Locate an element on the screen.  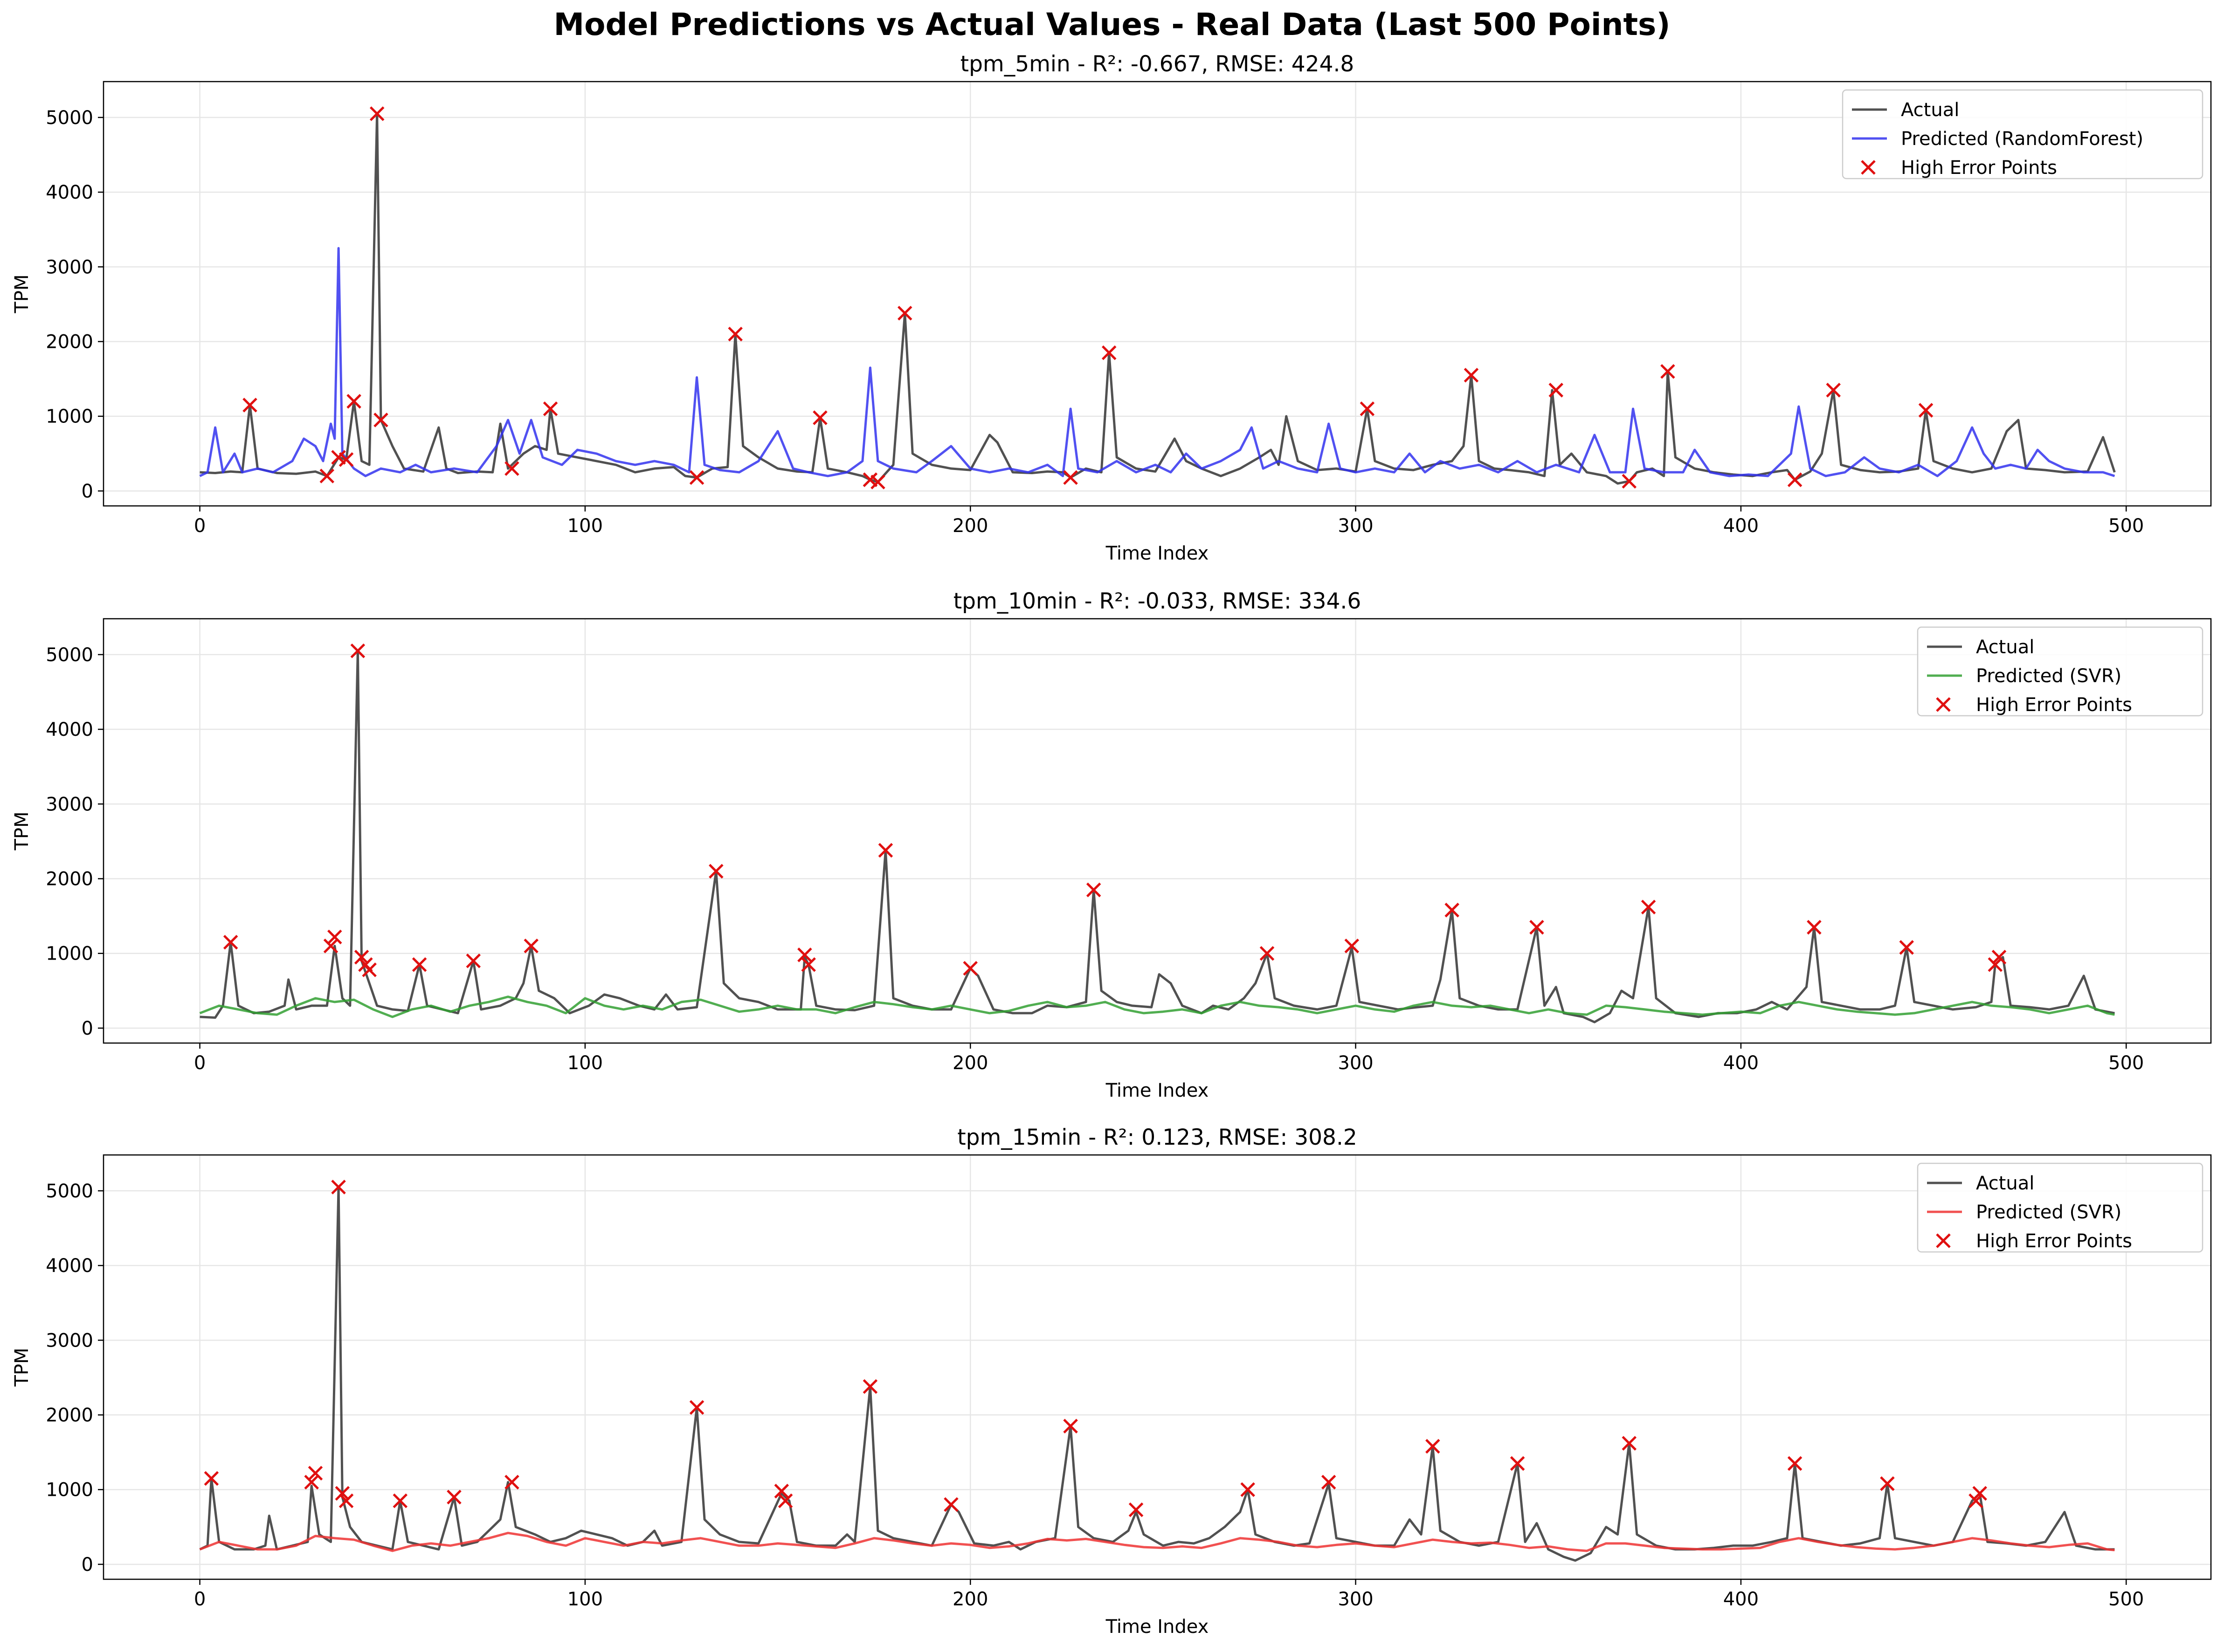
series-line-predicted-randomforest- is located at coordinates (1157, 362).